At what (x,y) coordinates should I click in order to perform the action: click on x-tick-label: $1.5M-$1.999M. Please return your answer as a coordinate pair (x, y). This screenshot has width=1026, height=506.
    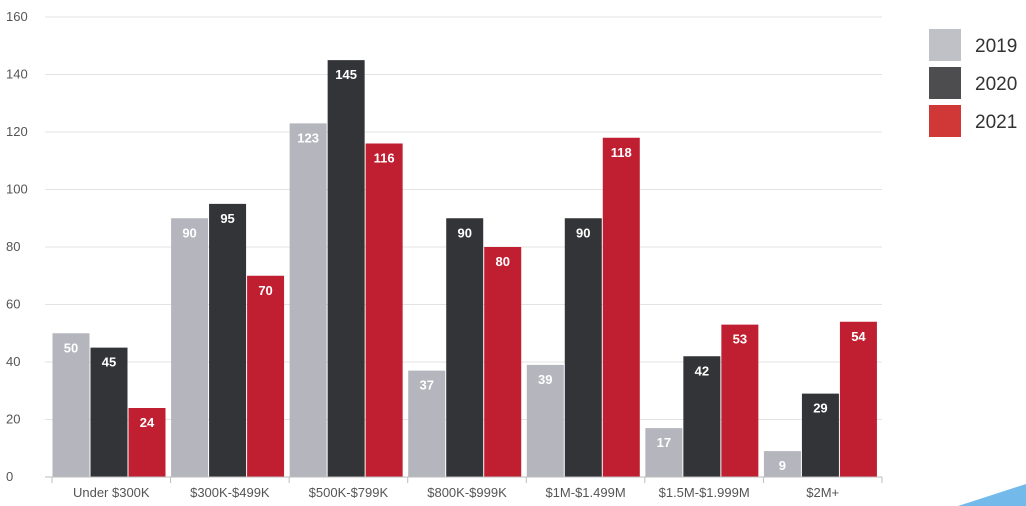
    Looking at the image, I should click on (704, 492).